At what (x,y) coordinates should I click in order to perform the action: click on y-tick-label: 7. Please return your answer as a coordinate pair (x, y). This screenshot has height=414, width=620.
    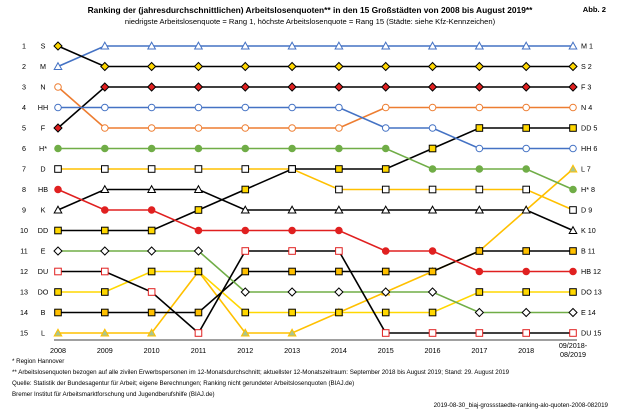
    Looking at the image, I should click on (24, 169).